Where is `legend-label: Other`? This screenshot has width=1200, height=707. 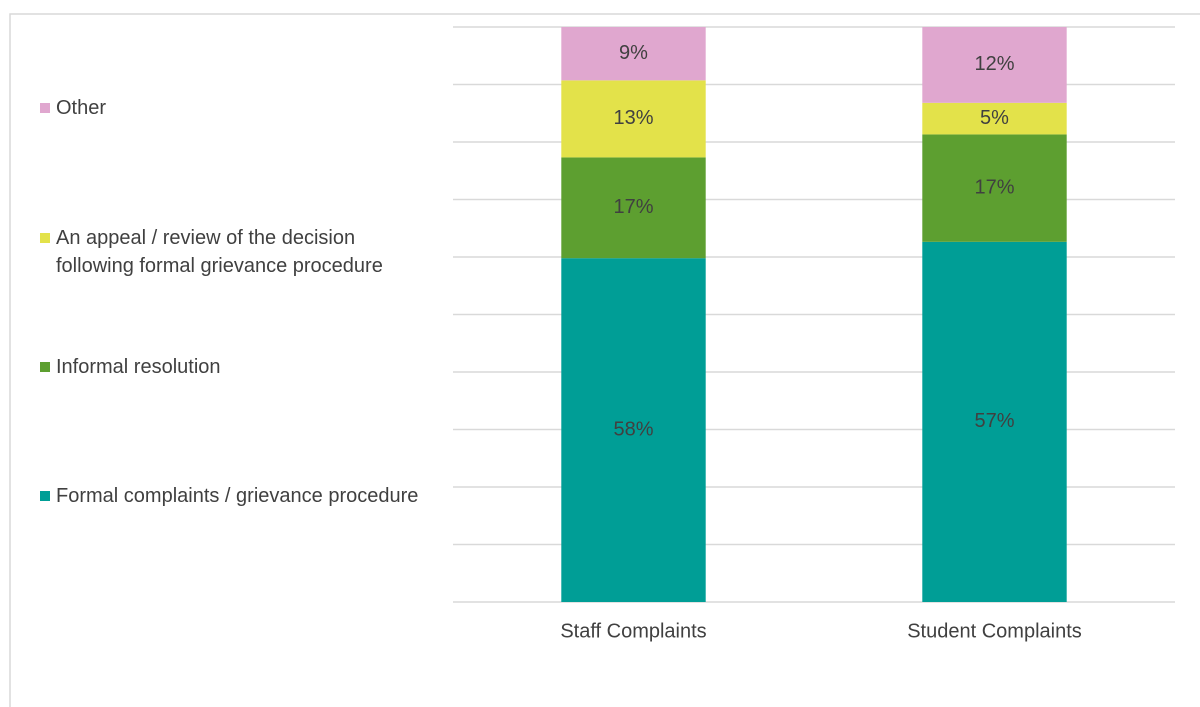 legend-label: Other is located at coordinates (81, 108).